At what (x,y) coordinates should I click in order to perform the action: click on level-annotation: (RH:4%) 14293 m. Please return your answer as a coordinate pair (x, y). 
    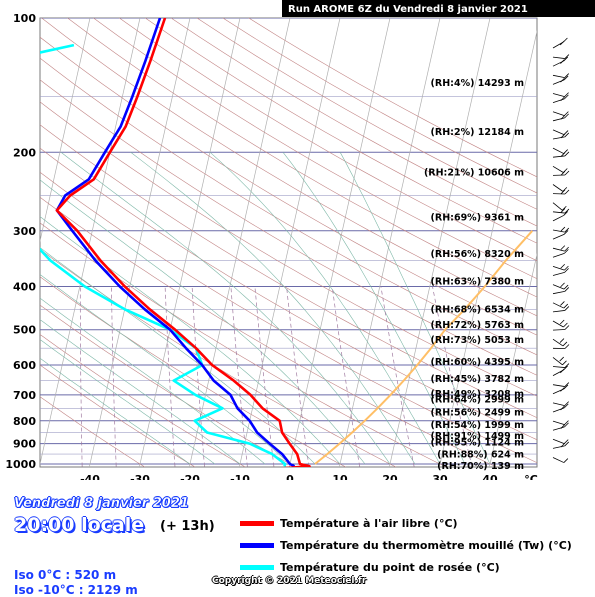
    Looking at the image, I should click on (478, 83).